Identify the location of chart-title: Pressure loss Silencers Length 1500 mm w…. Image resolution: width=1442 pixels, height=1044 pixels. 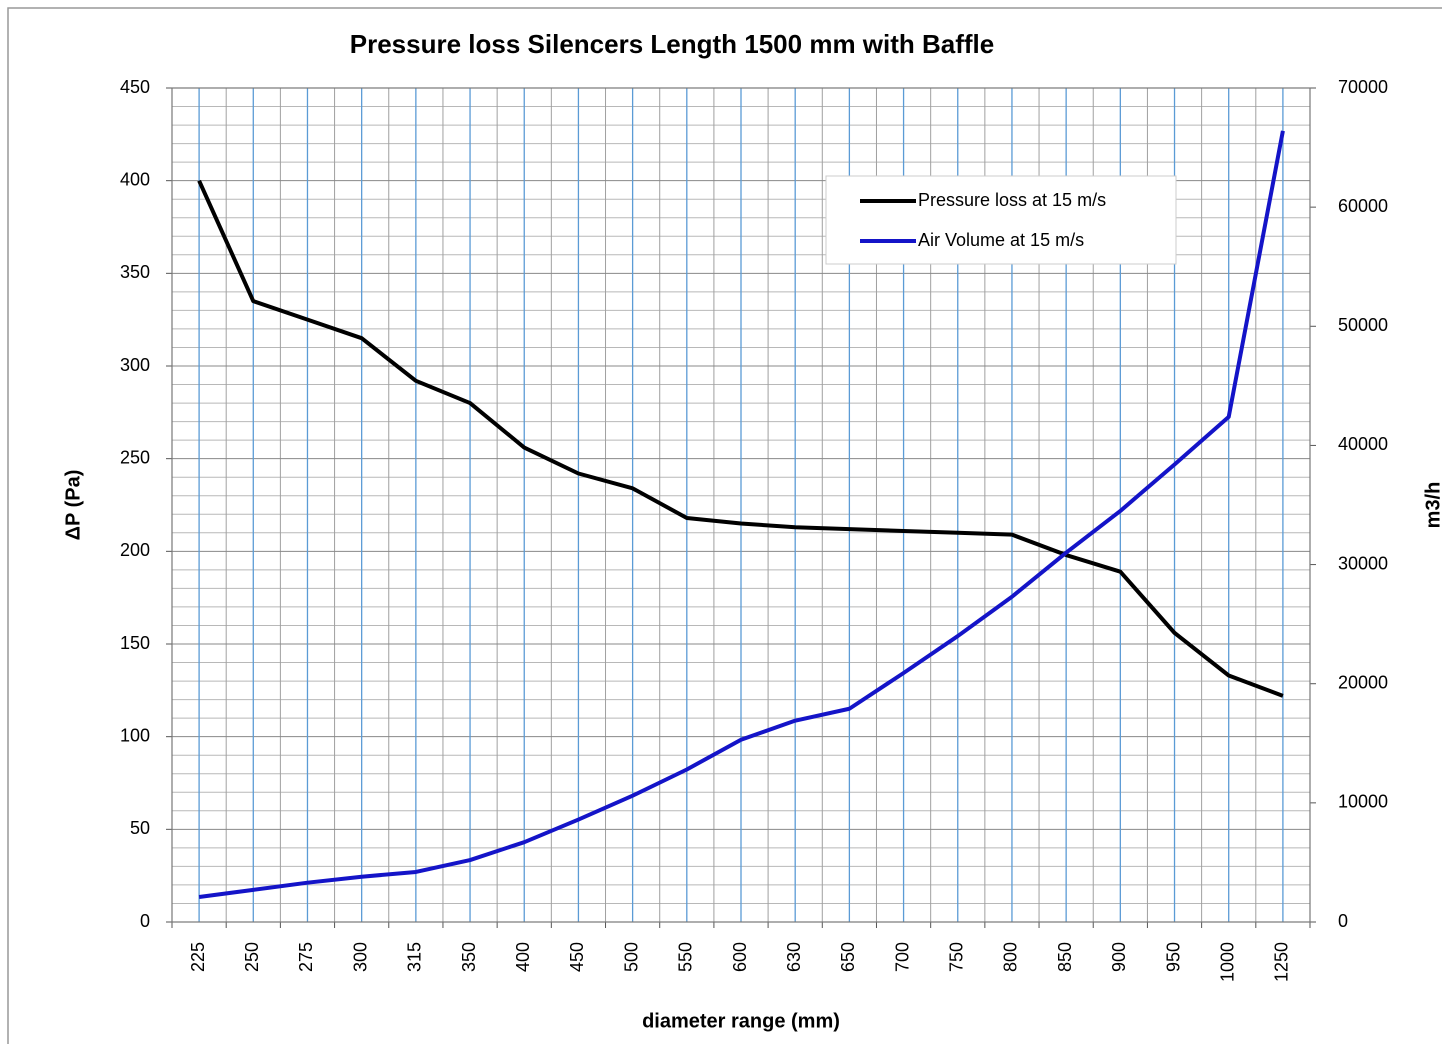
(672, 44).